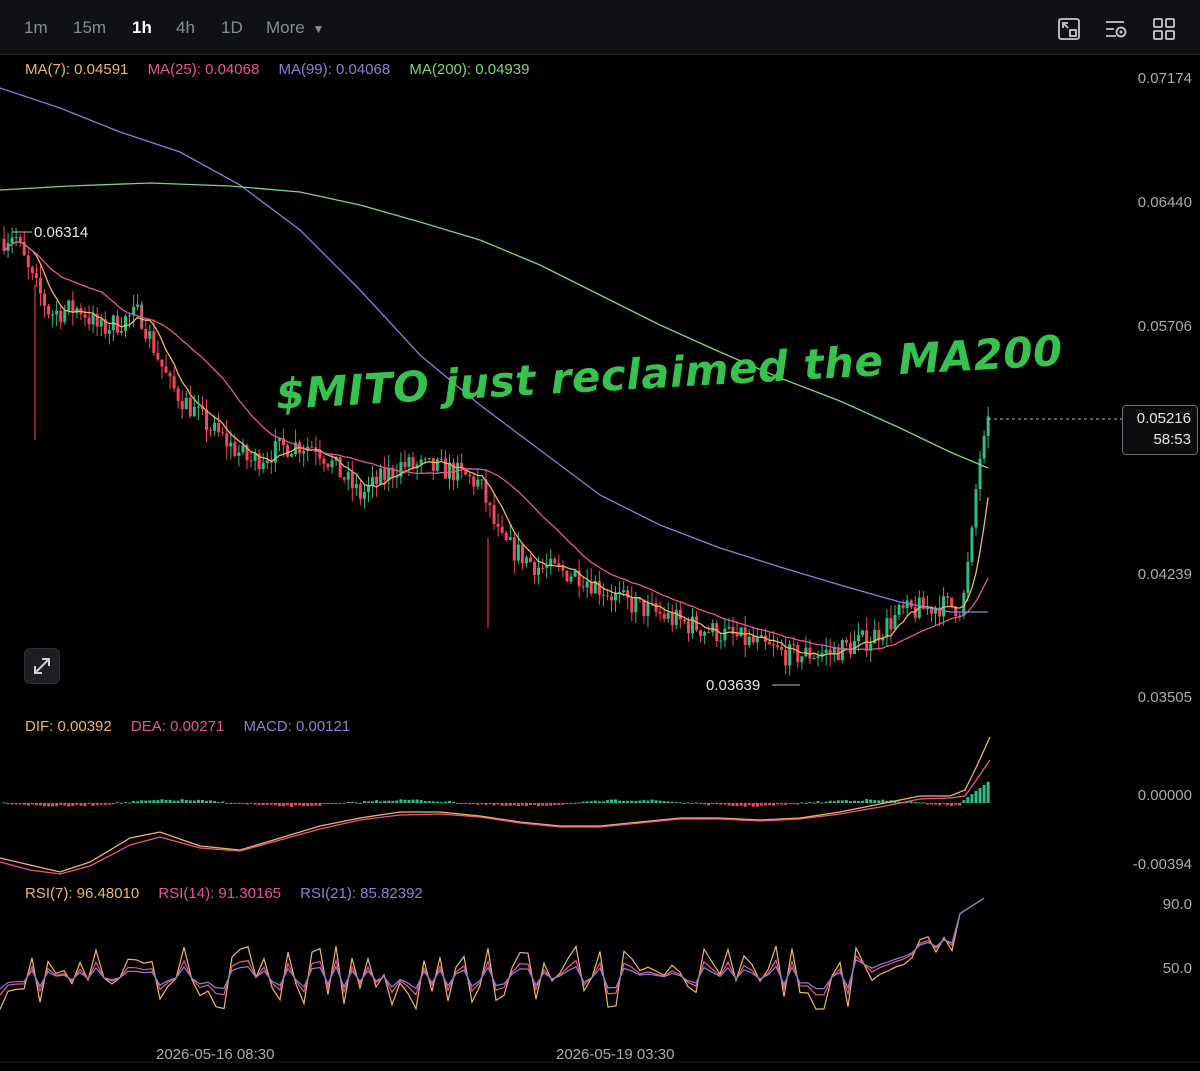  I want to click on more-timeframes-dropdown: More ▼, so click(295, 28).